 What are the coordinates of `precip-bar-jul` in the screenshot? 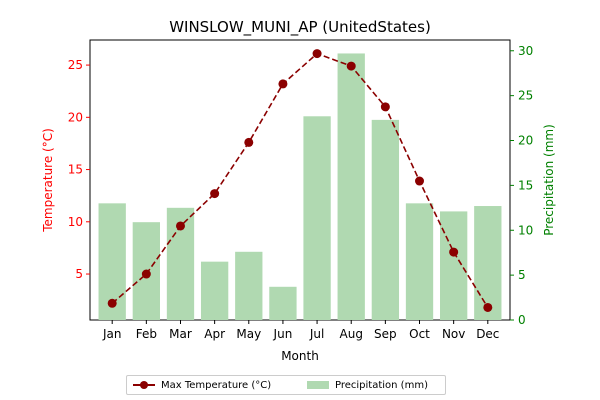 It's located at (317, 218).